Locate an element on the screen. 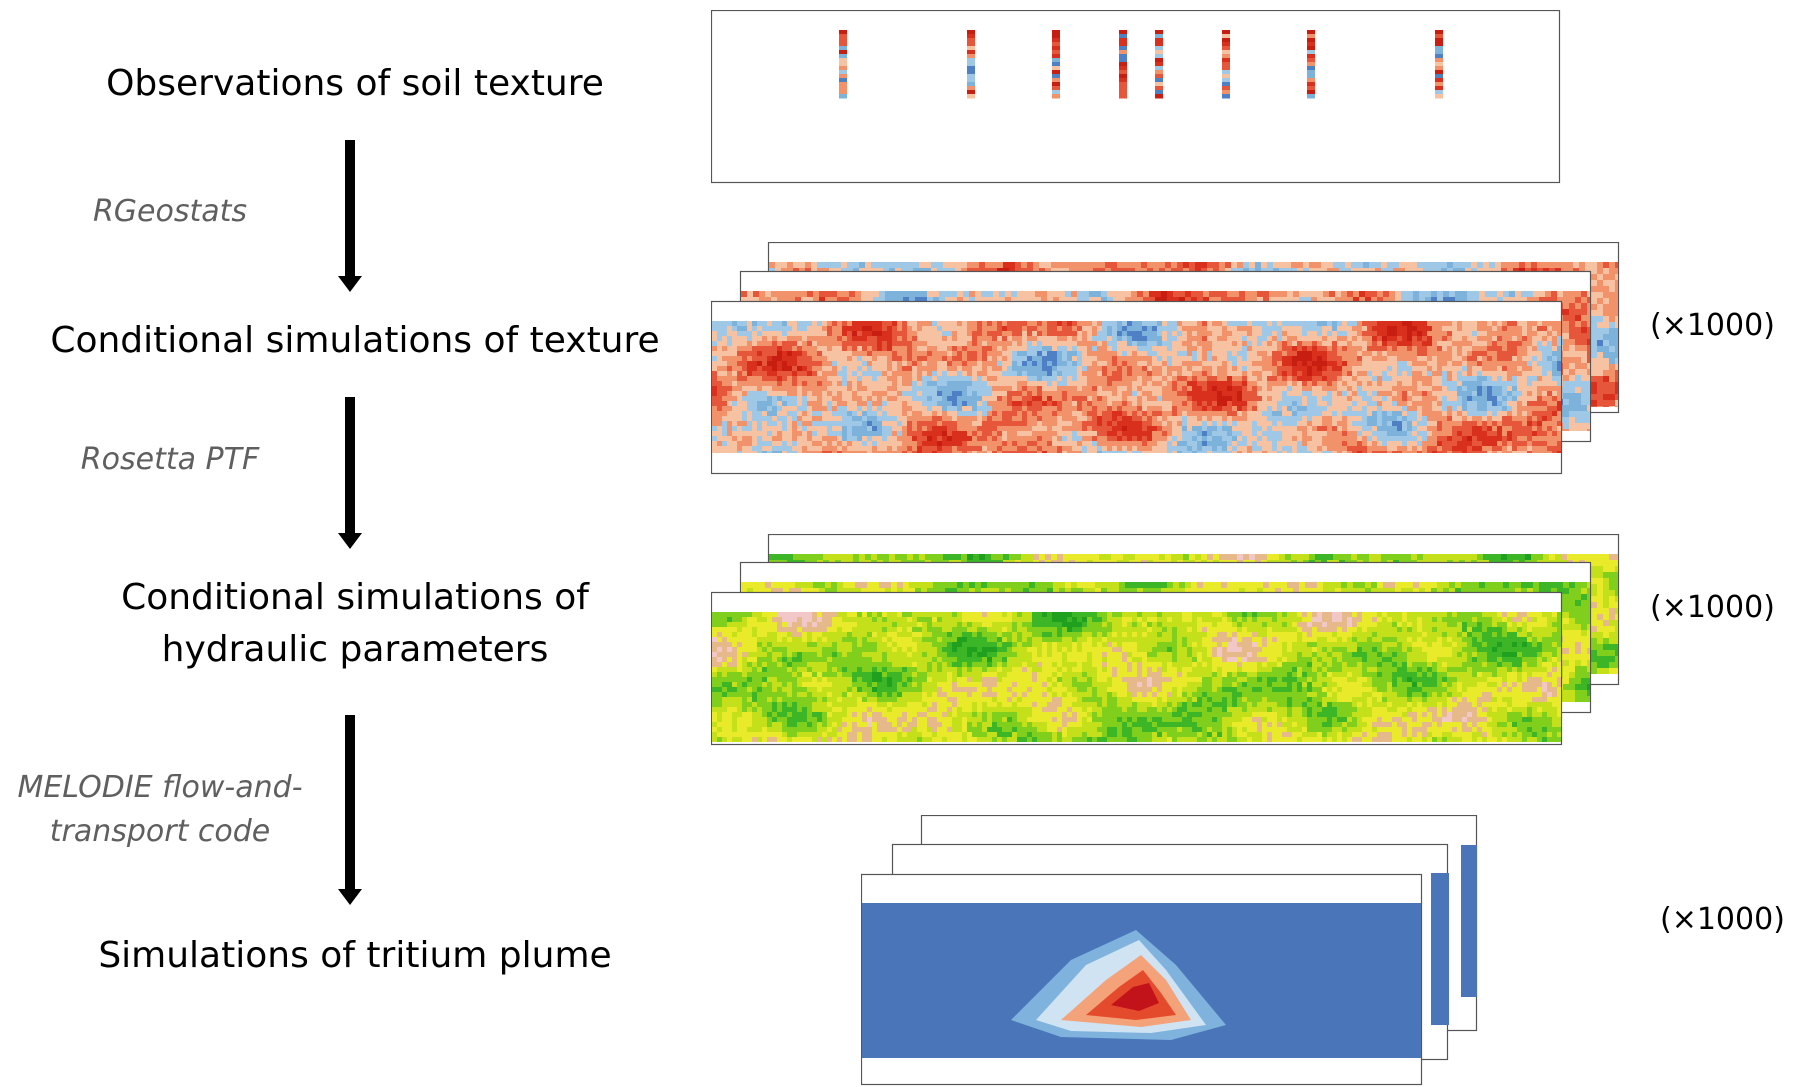 The width and height of the screenshot is (1793, 1087). multiplier-hydraulic: (×1000) is located at coordinates (1712, 607).